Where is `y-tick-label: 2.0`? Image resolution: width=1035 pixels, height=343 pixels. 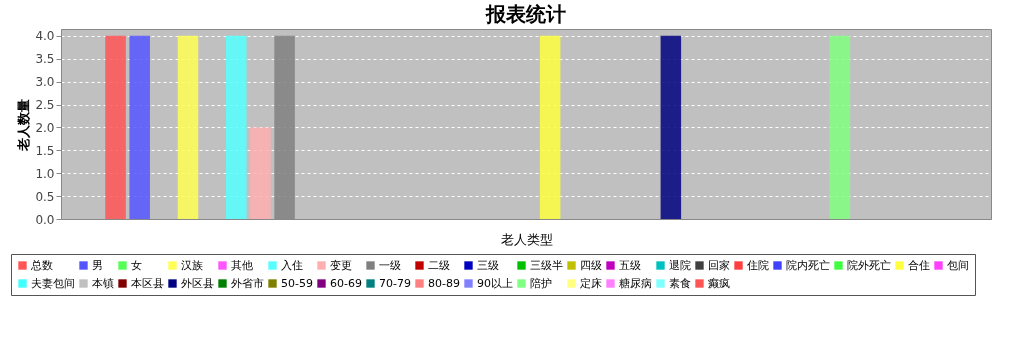 y-tick-label: 2.0 is located at coordinates (45, 127).